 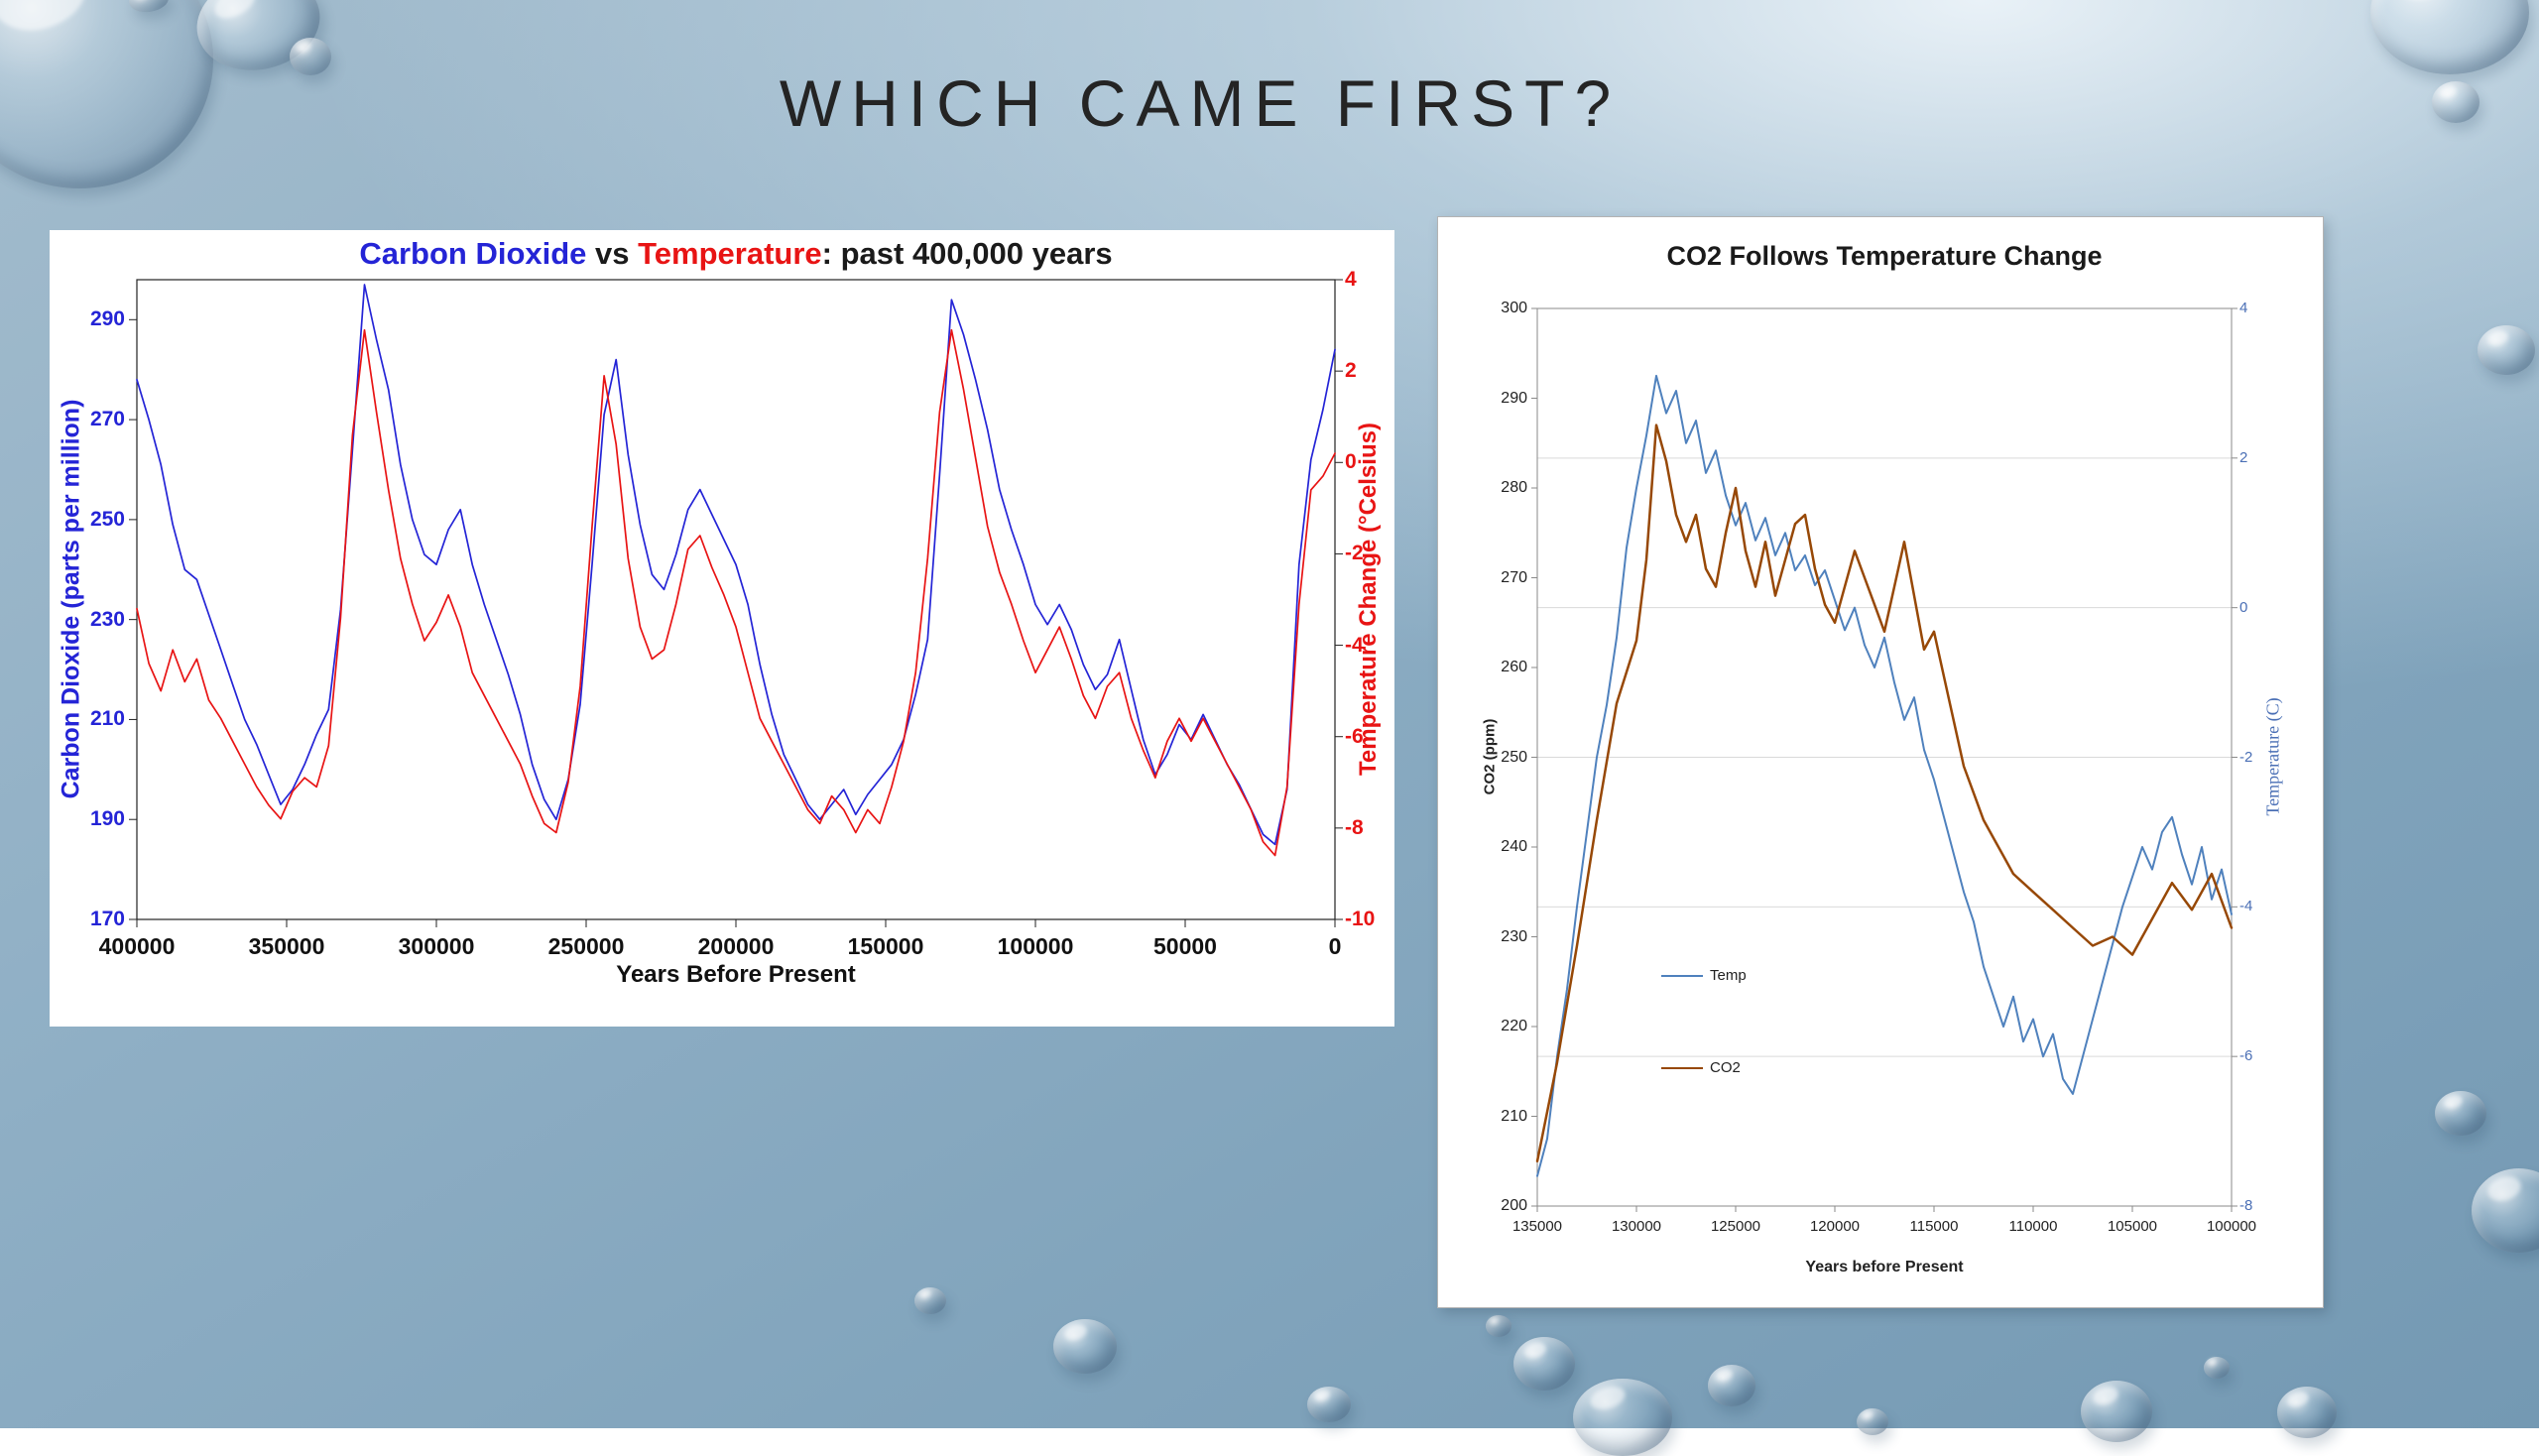 What do you see at coordinates (107, 919) in the screenshot?
I see `left-axis-tick-label: 170` at bounding box center [107, 919].